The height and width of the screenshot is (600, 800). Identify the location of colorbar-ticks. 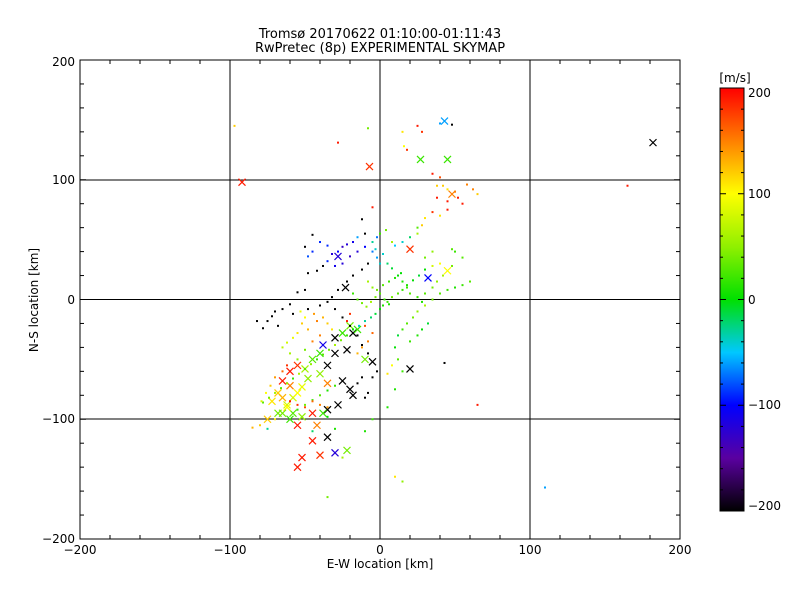
(732, 299).